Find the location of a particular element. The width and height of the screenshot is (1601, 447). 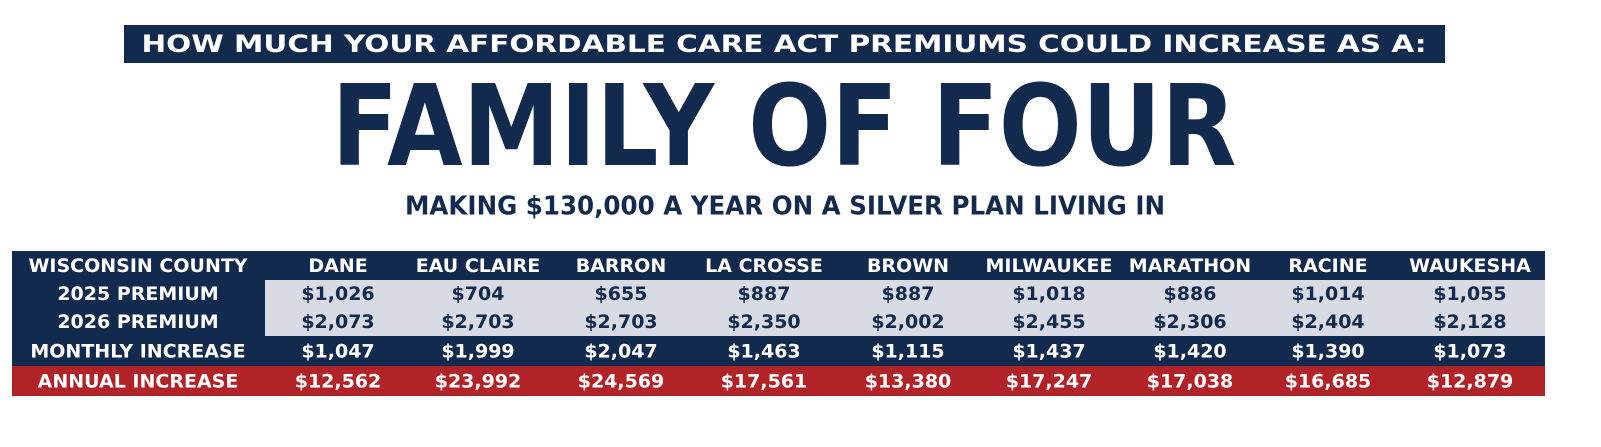

cell: $1,390 is located at coordinates (1327, 352).